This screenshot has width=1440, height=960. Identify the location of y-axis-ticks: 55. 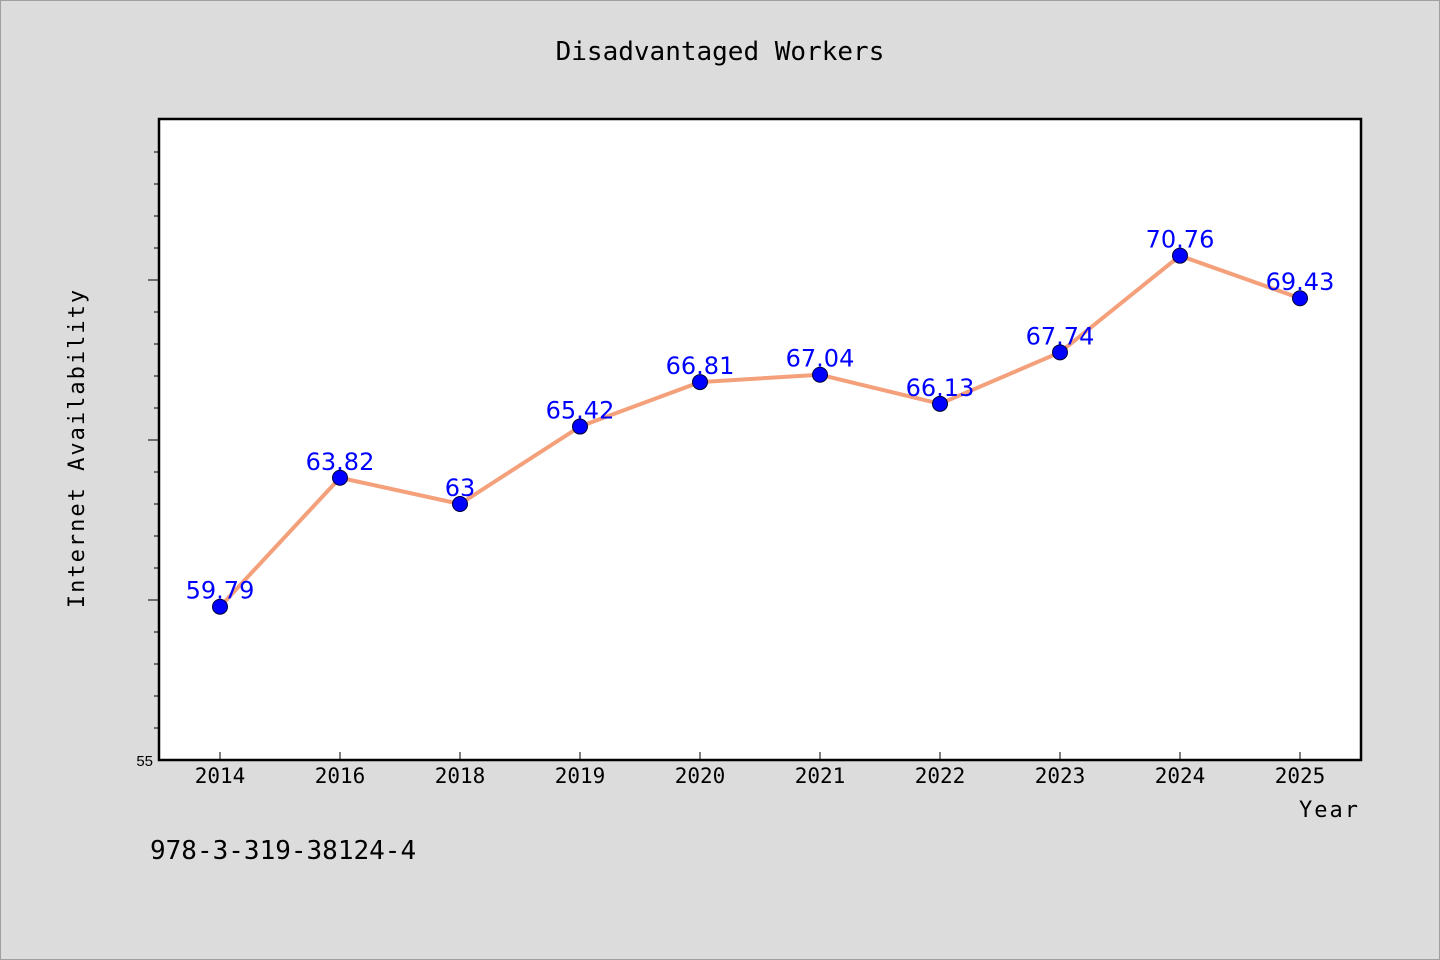
(148, 460).